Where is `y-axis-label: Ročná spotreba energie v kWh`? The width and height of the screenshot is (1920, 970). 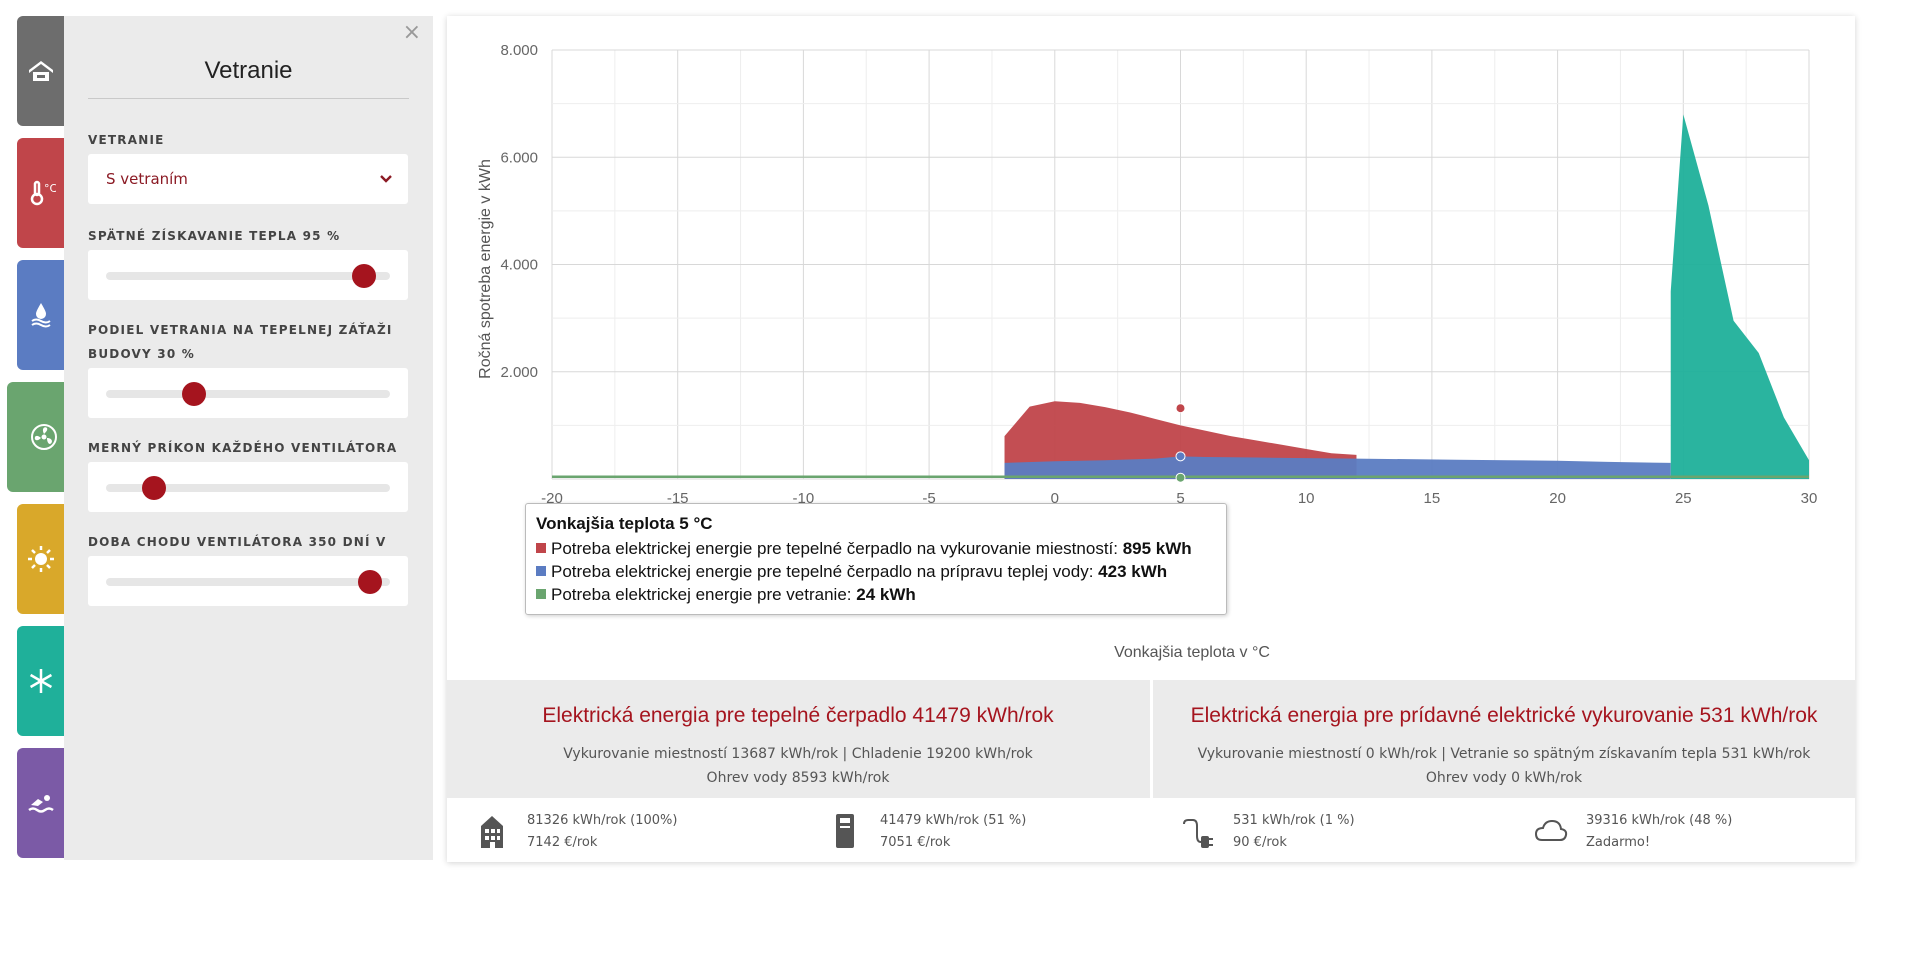 y-axis-label: Ročná spotreba energie v kWh is located at coordinates (485, 269).